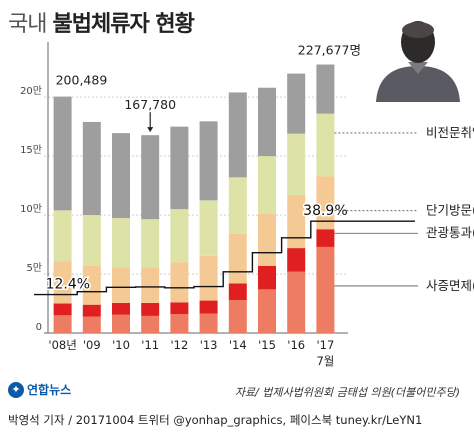 This screenshot has width=474, height=448. Describe the element at coordinates (418, 54) in the screenshot. I see `person-illustration` at that location.